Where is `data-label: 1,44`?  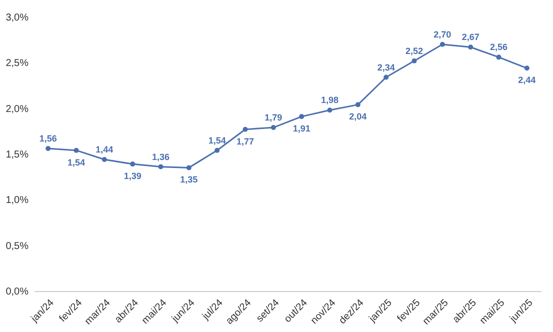
data-label: 1,44 is located at coordinates (105, 149).